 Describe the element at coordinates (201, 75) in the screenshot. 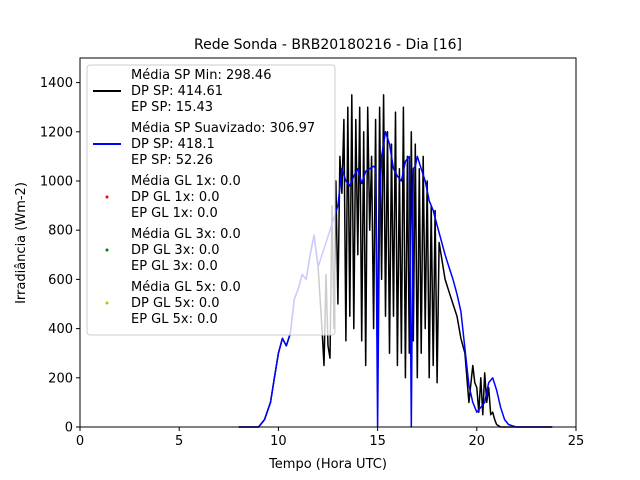

I see `legend-label: Média SP Min: 298.46` at that location.